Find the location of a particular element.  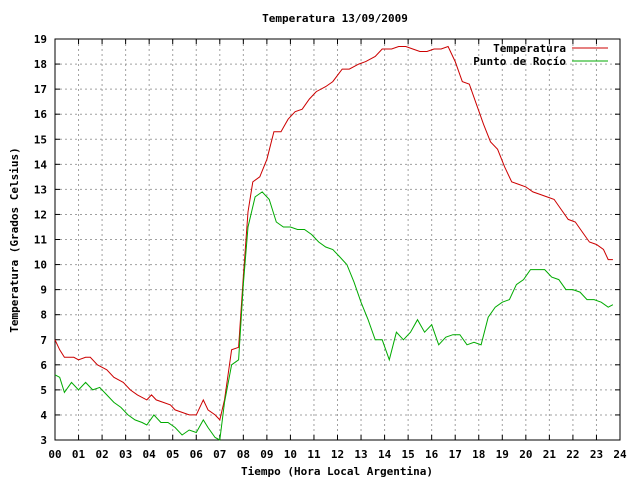

x-tick-label: 18 is located at coordinates (478, 454).